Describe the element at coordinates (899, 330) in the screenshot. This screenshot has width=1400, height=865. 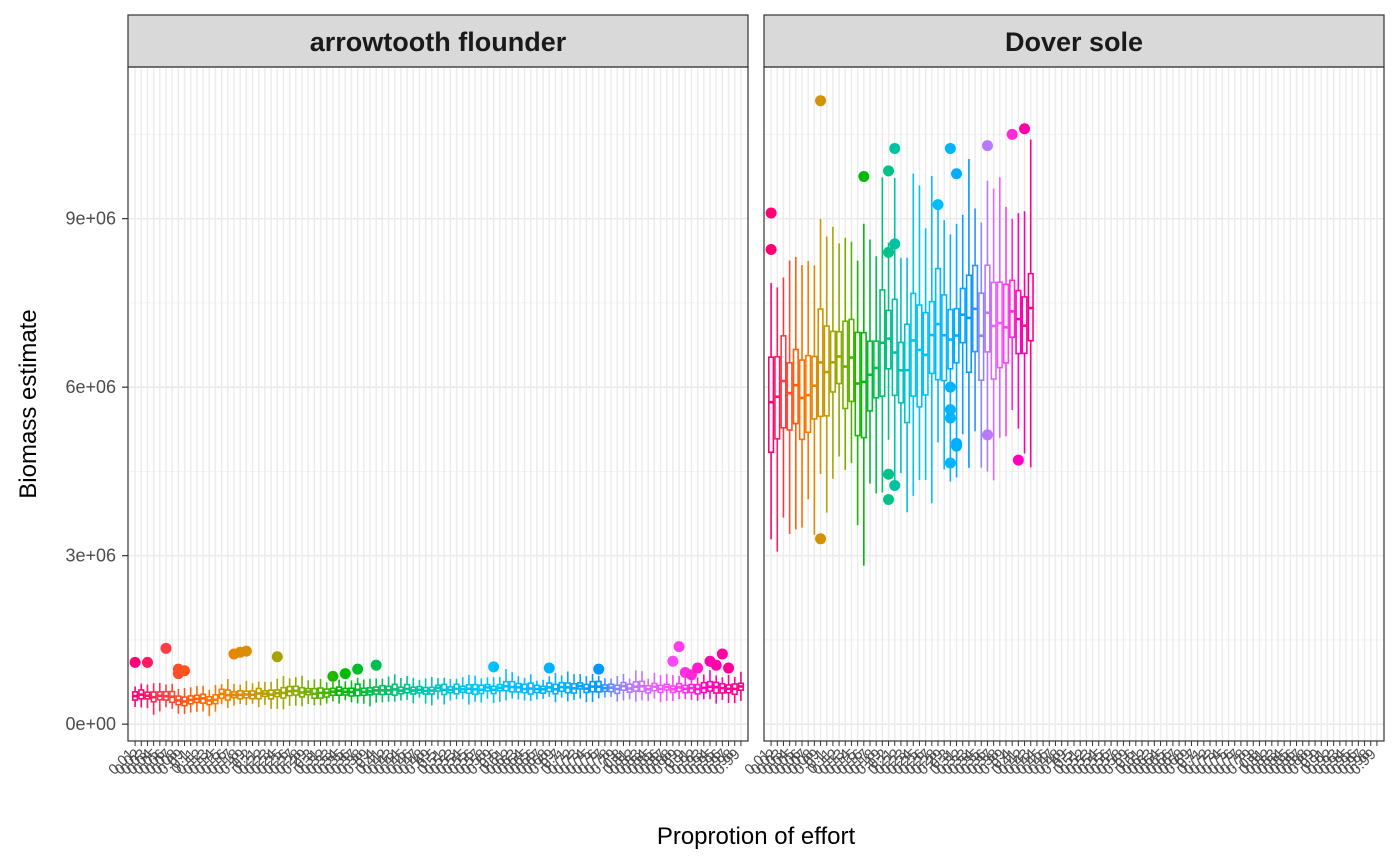
I see `panel-marks` at that location.